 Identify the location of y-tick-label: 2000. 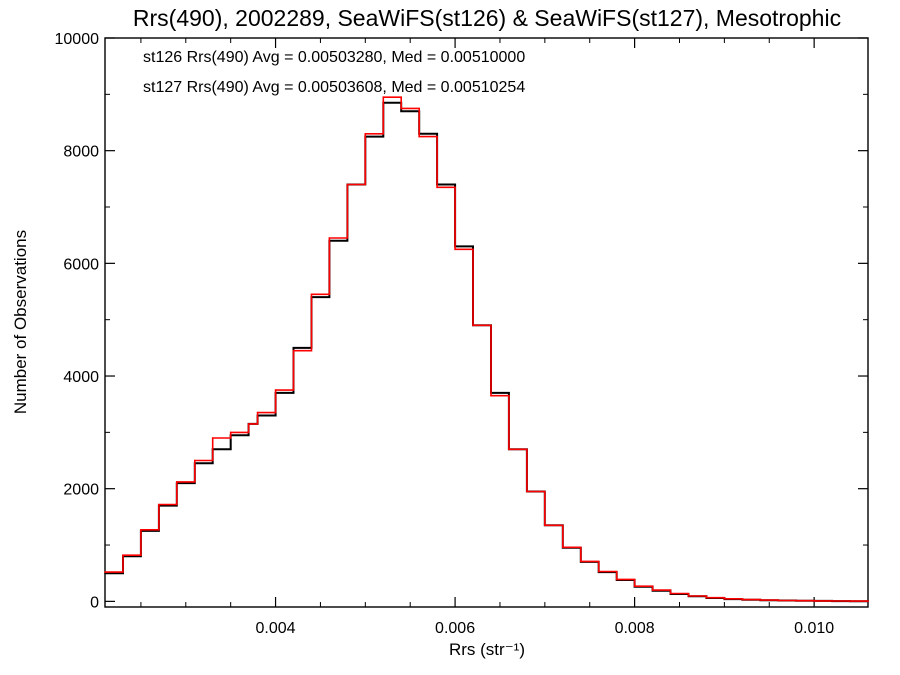
(81, 490).